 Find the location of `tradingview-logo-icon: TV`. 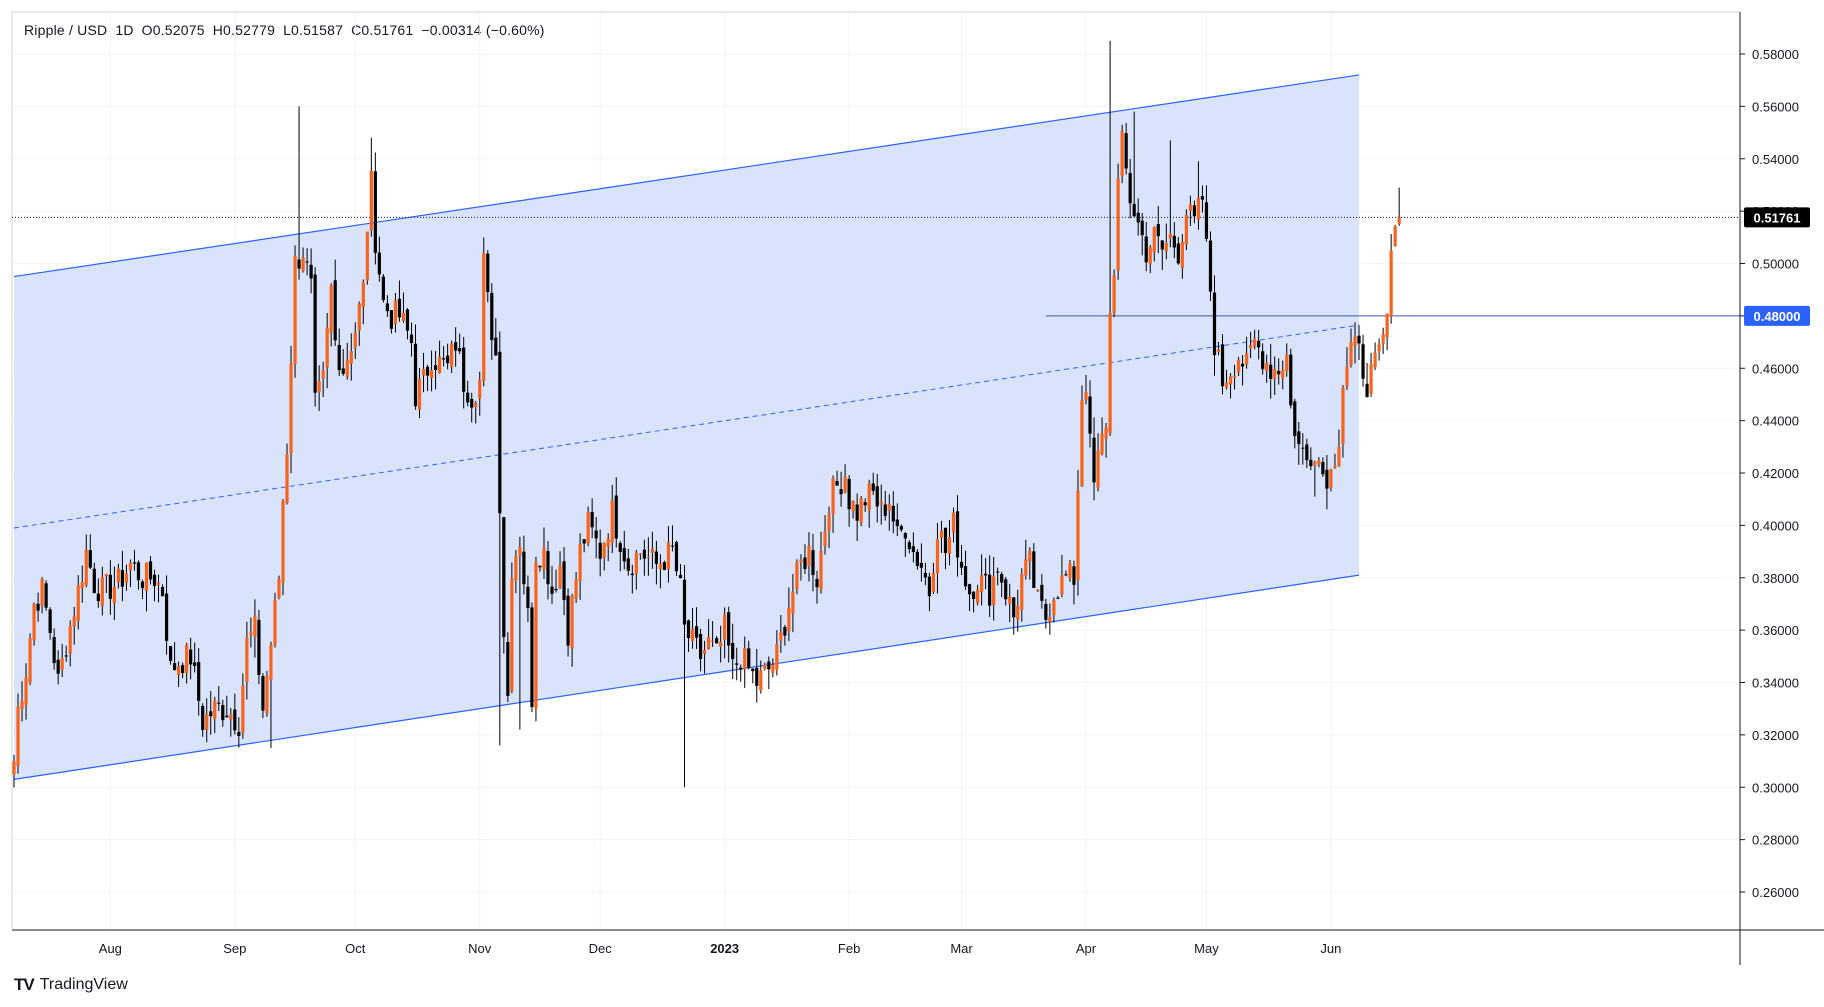

tradingview-logo-icon: TV is located at coordinates (24, 984).